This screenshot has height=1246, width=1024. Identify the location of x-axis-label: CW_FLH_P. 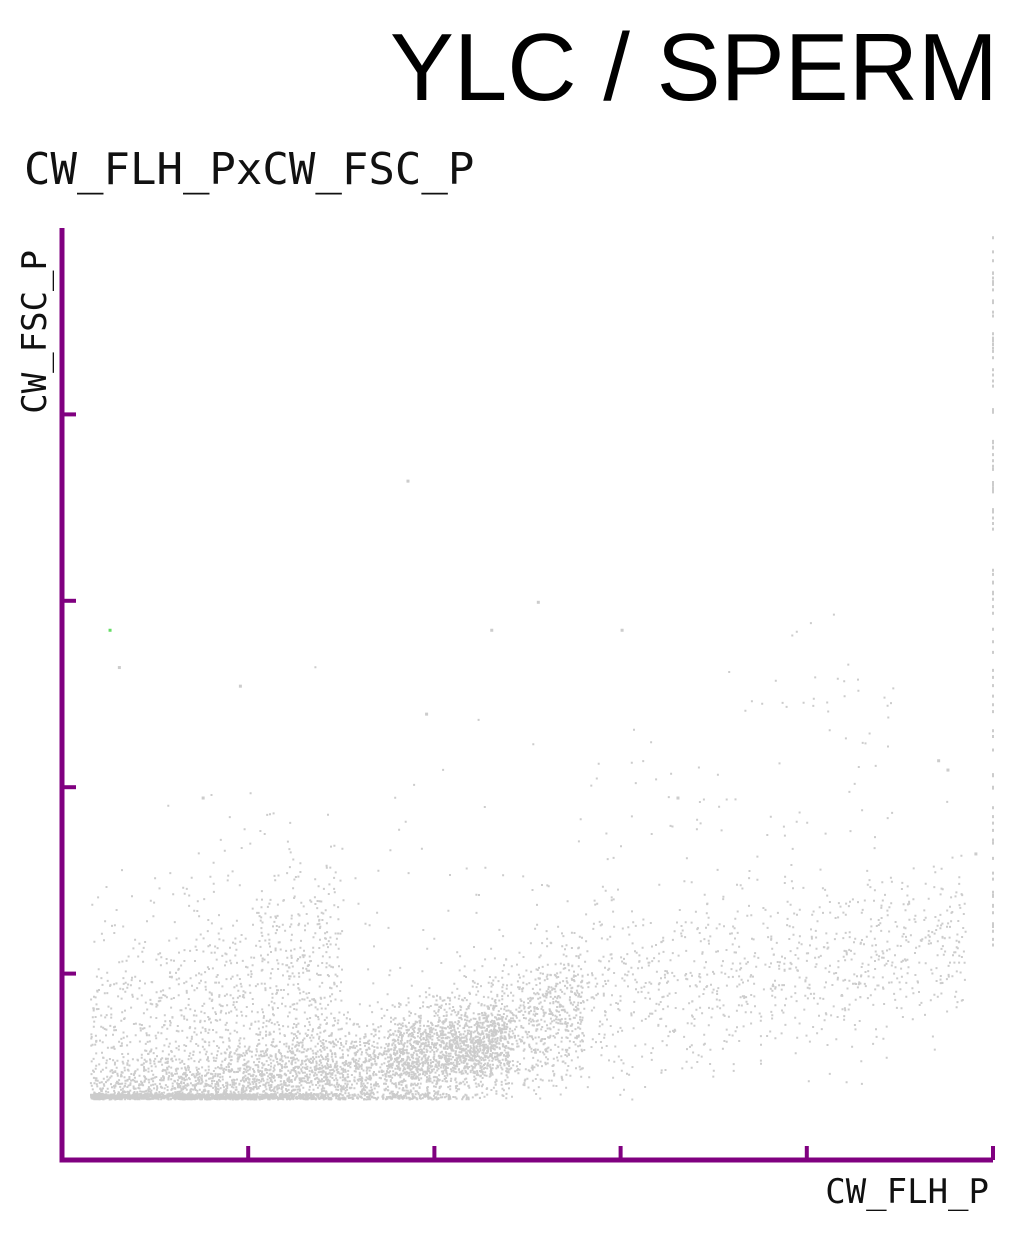
(907, 1192).